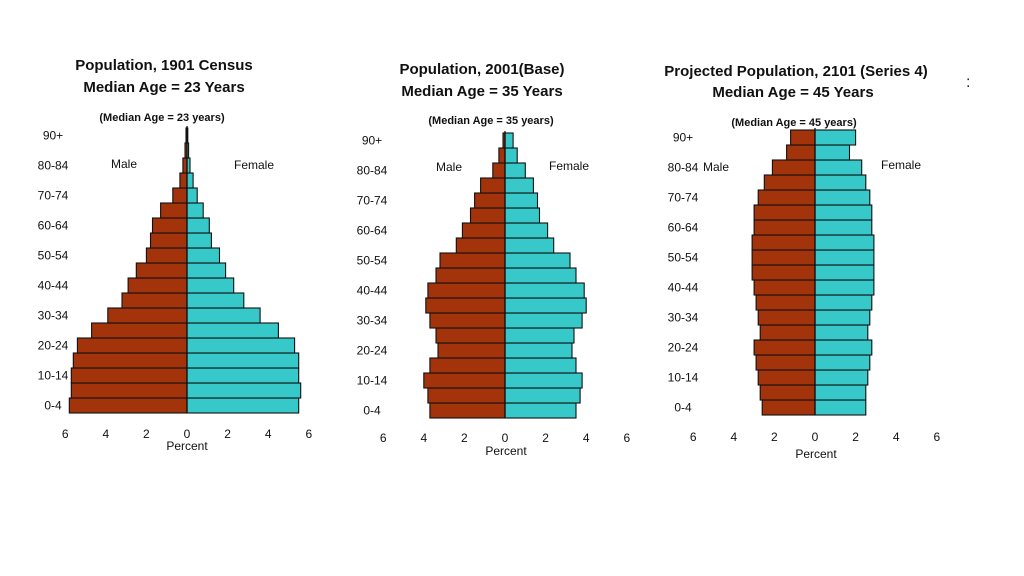 Image resolution: width=1024 pixels, height=576 pixels. What do you see at coordinates (968, 82) in the screenshot?
I see `stray-mark: :` at bounding box center [968, 82].